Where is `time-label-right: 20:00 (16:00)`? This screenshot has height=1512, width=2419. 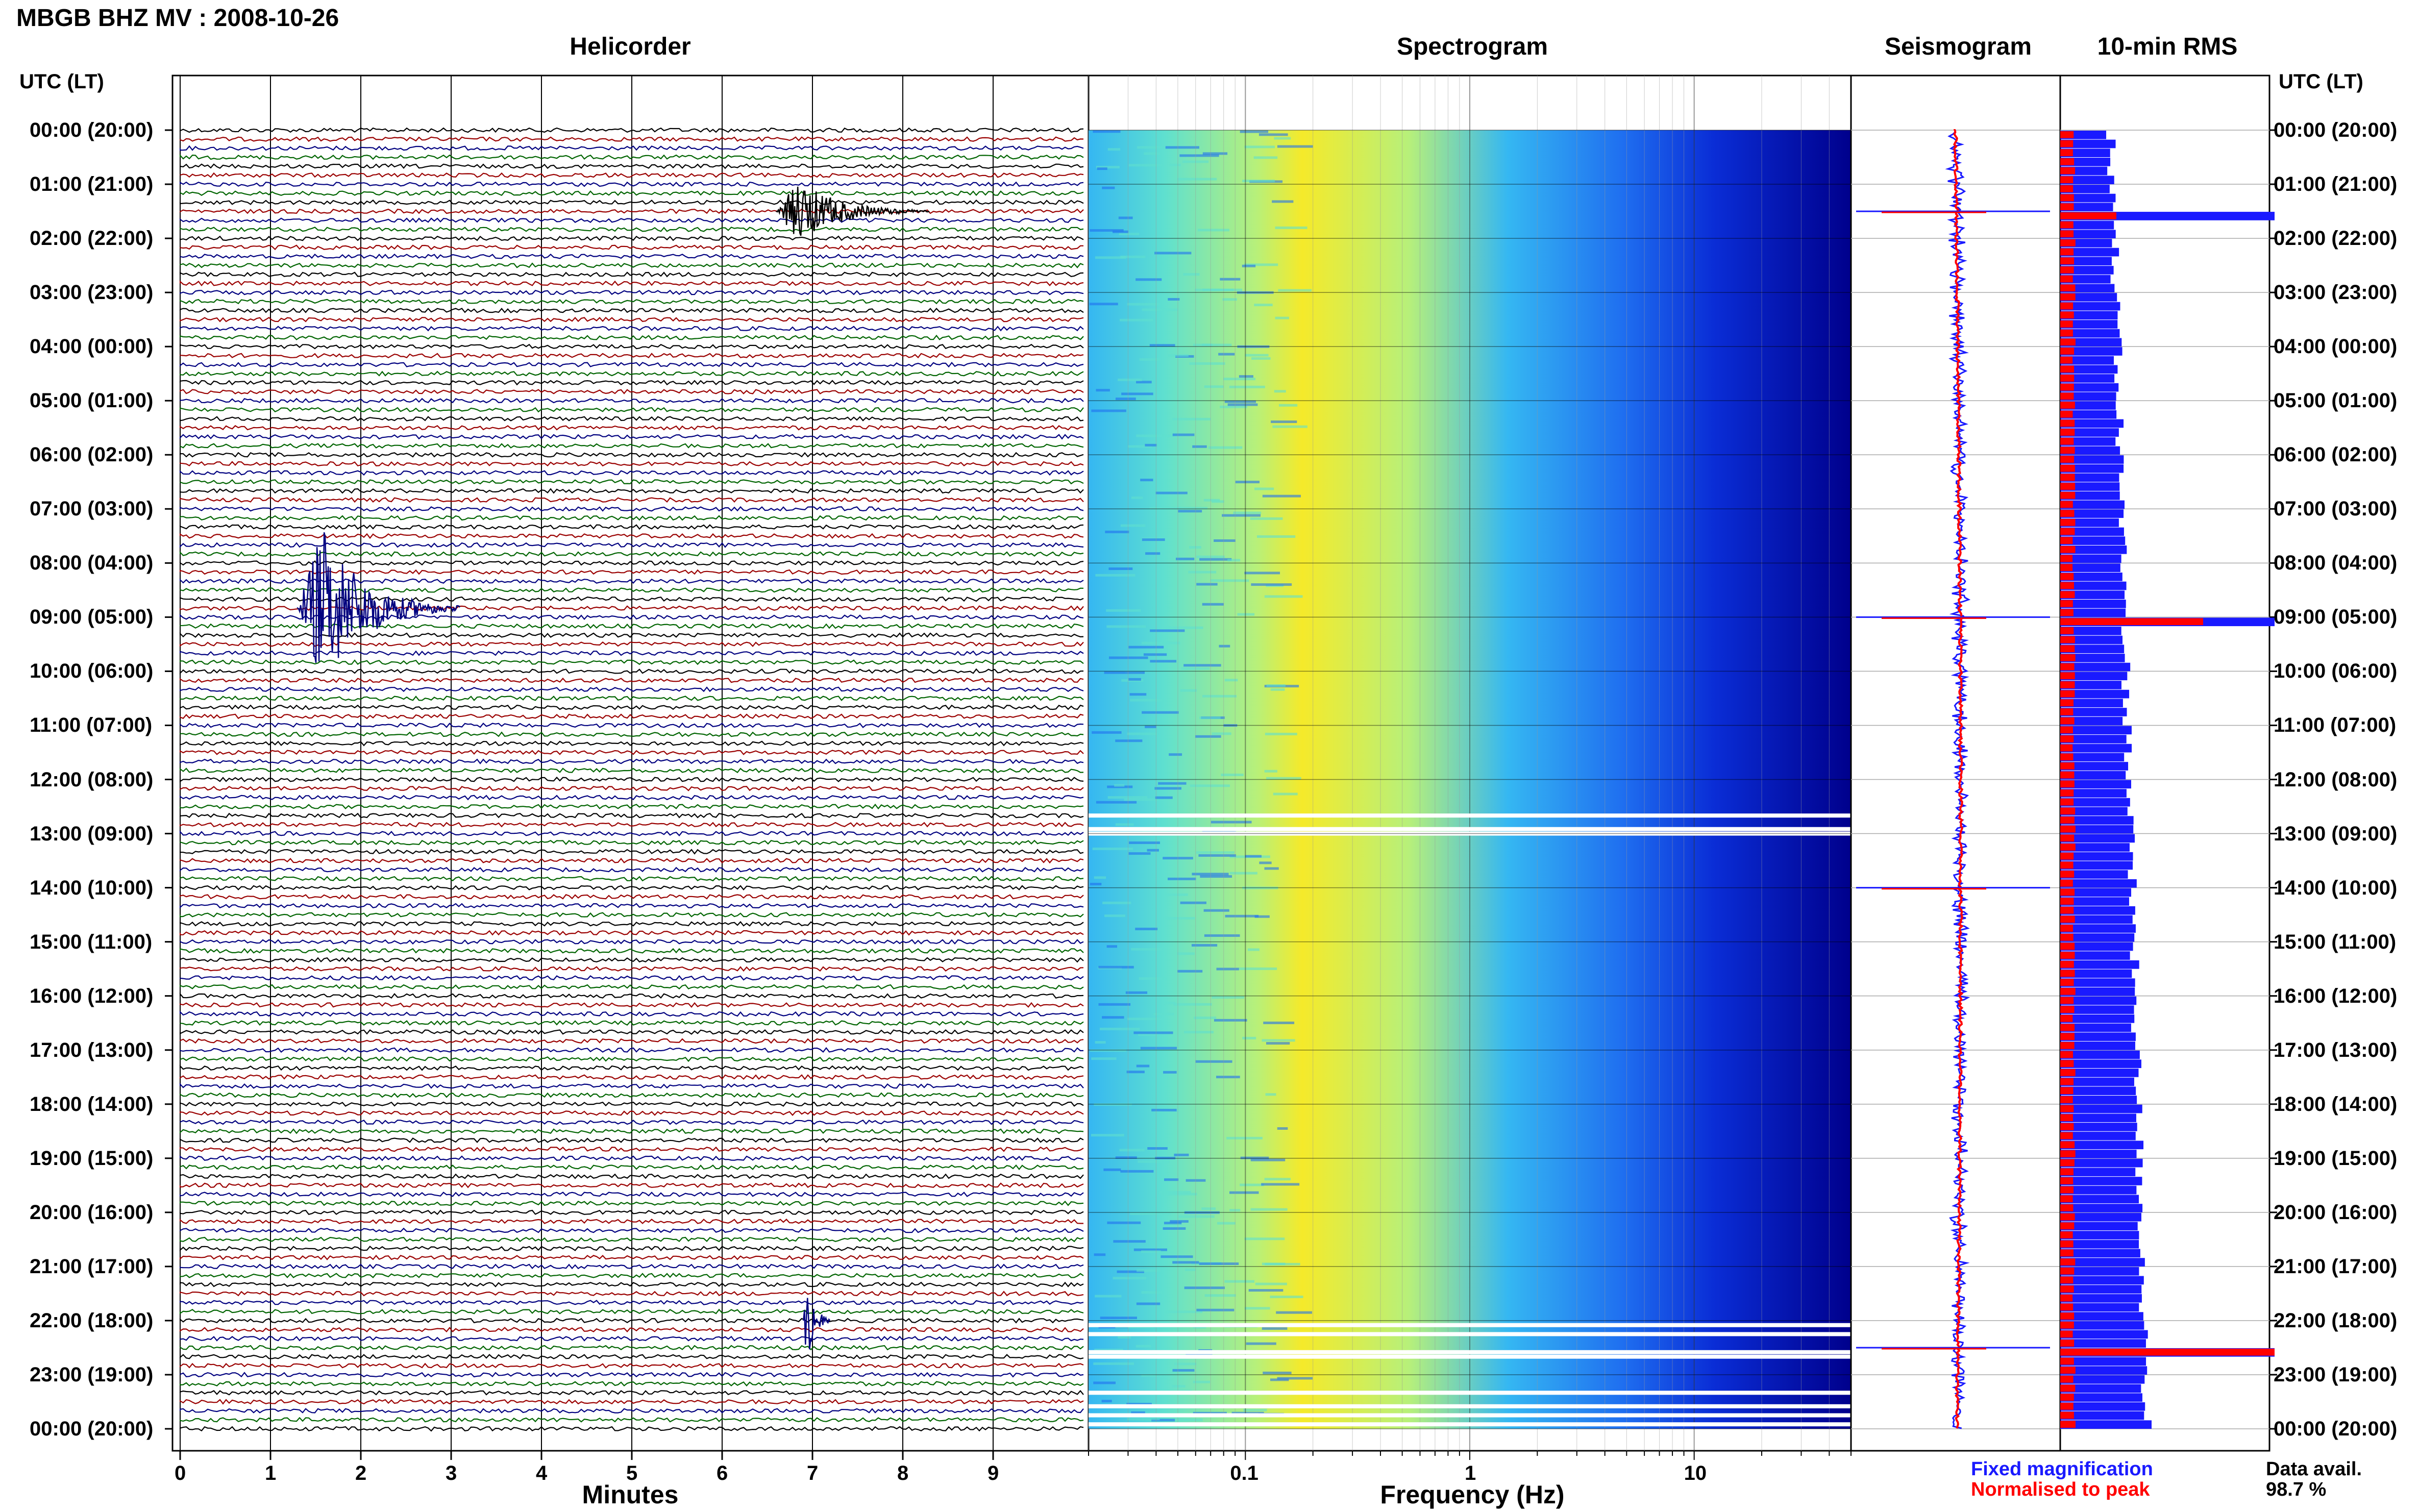
time-label-right: 20:00 (16:00) is located at coordinates (2336, 1212).